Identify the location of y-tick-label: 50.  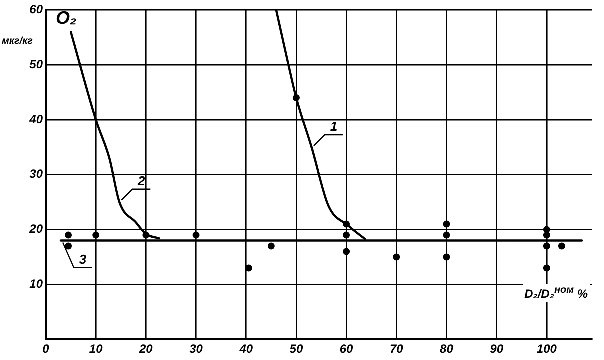
(37, 64).